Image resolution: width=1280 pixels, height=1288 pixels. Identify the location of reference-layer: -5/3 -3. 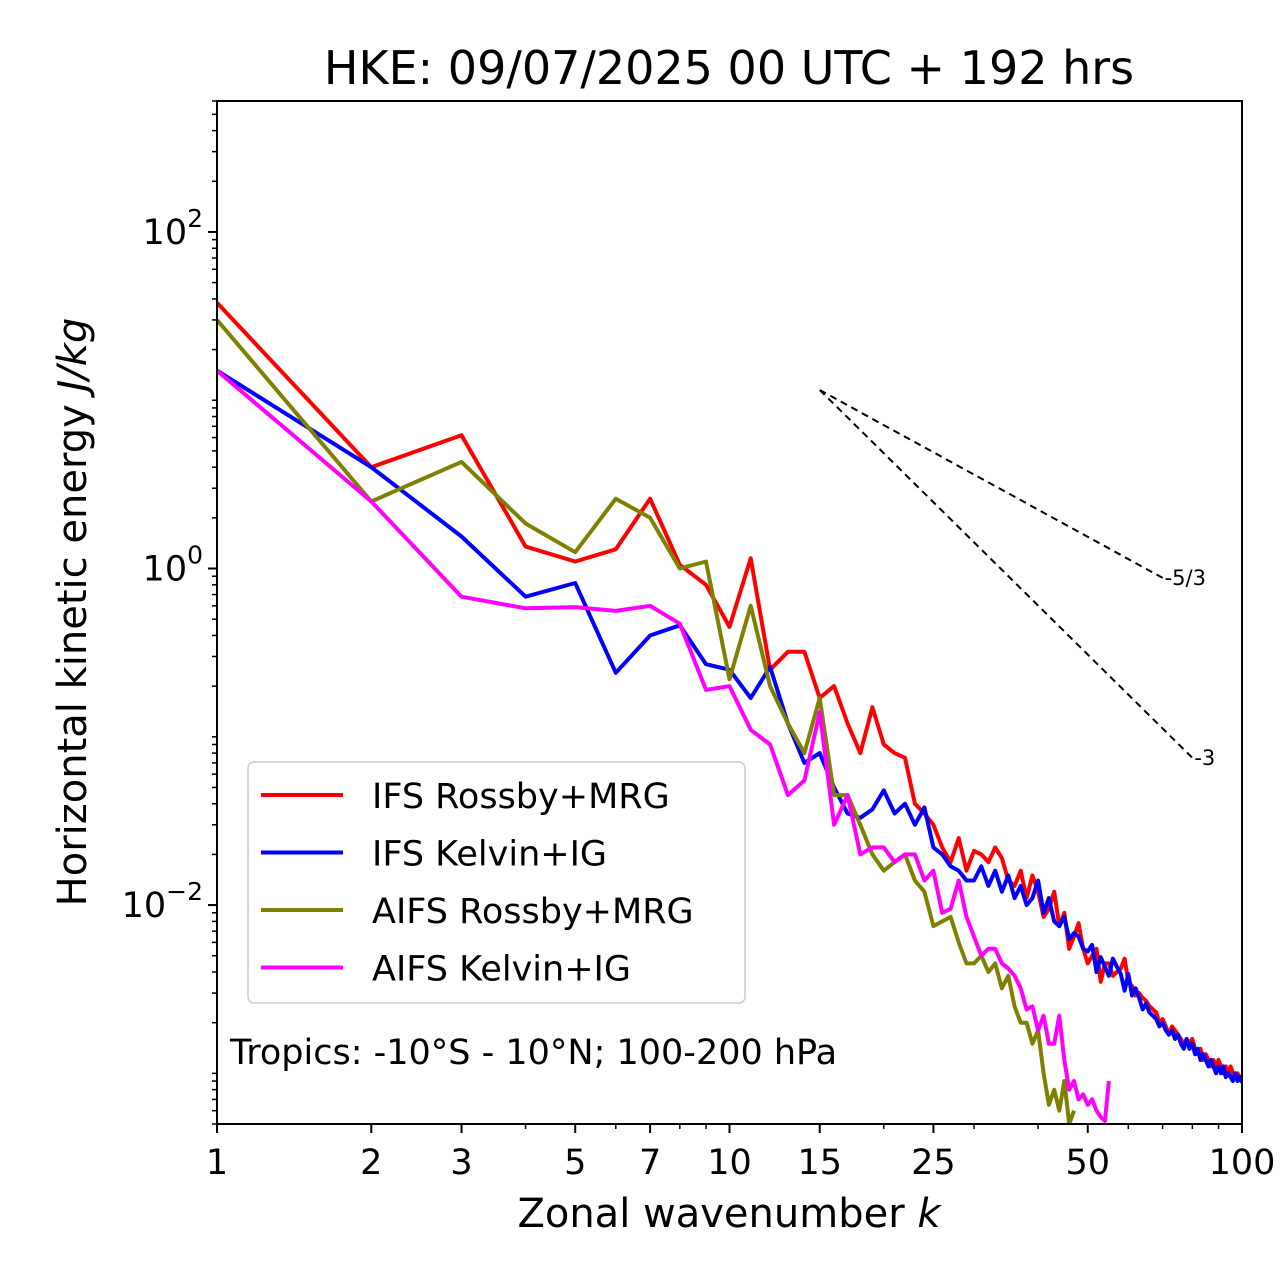
(1017, 579).